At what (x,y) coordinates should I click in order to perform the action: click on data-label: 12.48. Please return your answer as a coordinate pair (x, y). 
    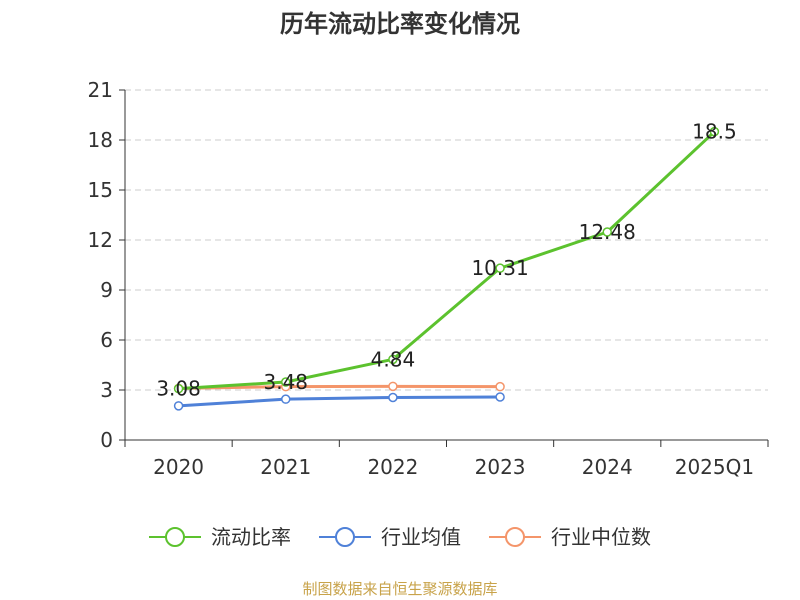
    Looking at the image, I should click on (607, 232).